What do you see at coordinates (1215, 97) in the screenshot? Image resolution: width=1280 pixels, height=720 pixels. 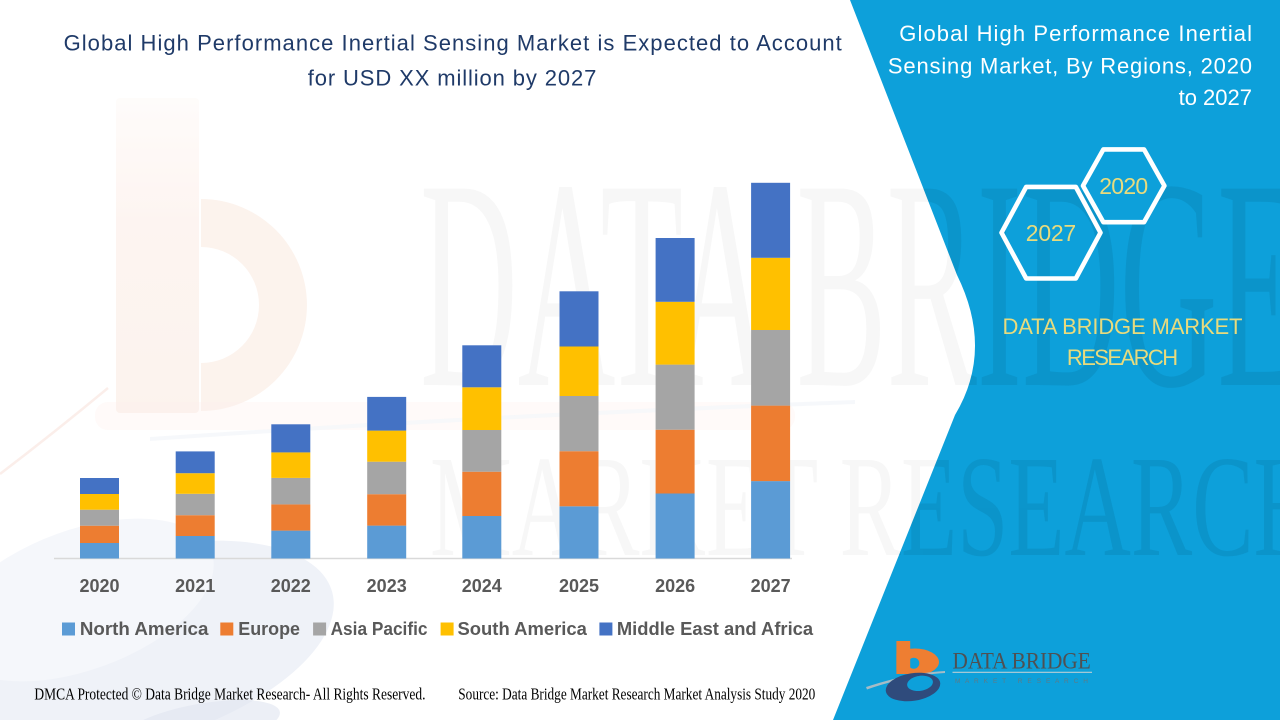 I see `svg-text: to 2027` at bounding box center [1215, 97].